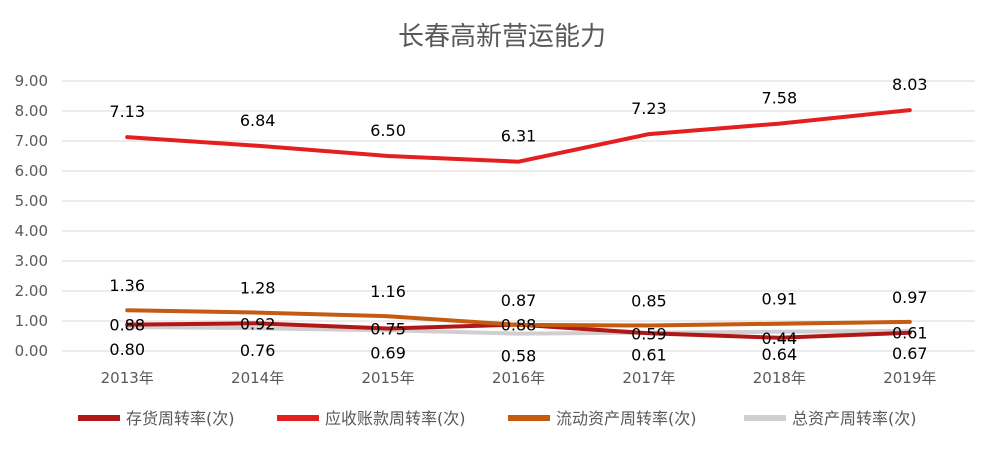 This screenshot has width=1004, height=450. What do you see at coordinates (910, 84) in the screenshot?
I see `data-label: 8.03` at bounding box center [910, 84].